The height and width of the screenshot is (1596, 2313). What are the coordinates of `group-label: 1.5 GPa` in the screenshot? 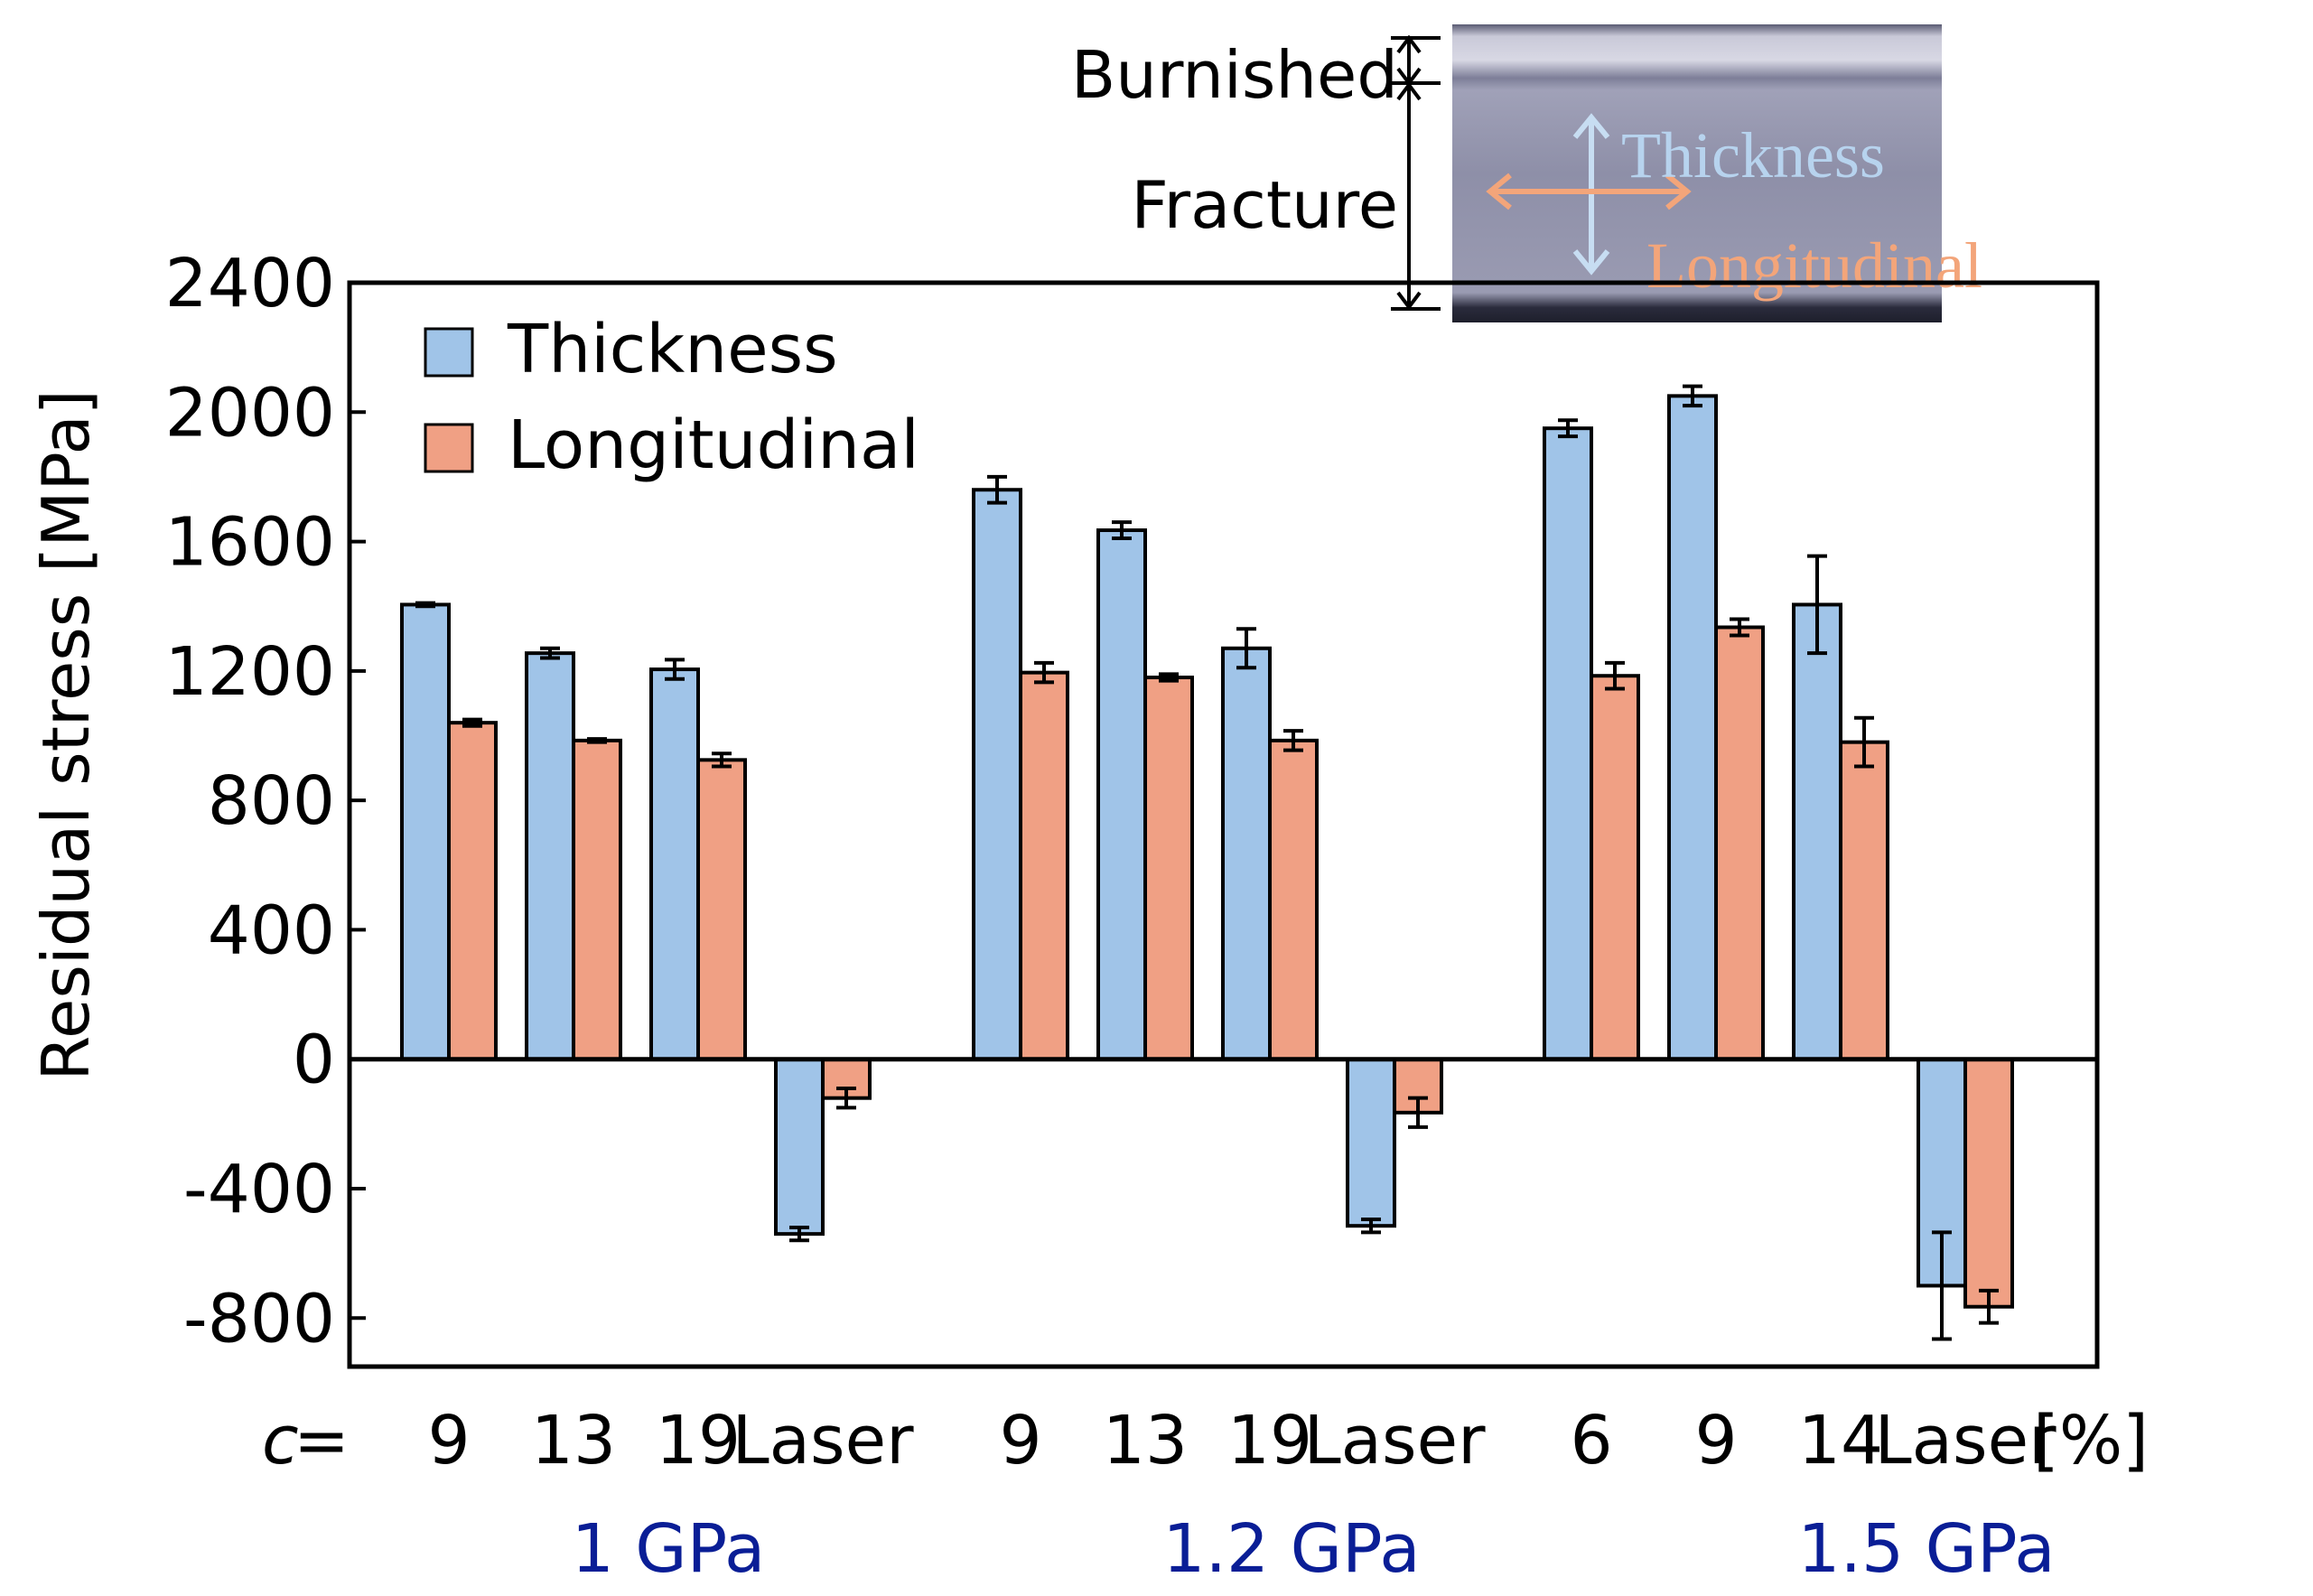 It's located at (1926, 1549).